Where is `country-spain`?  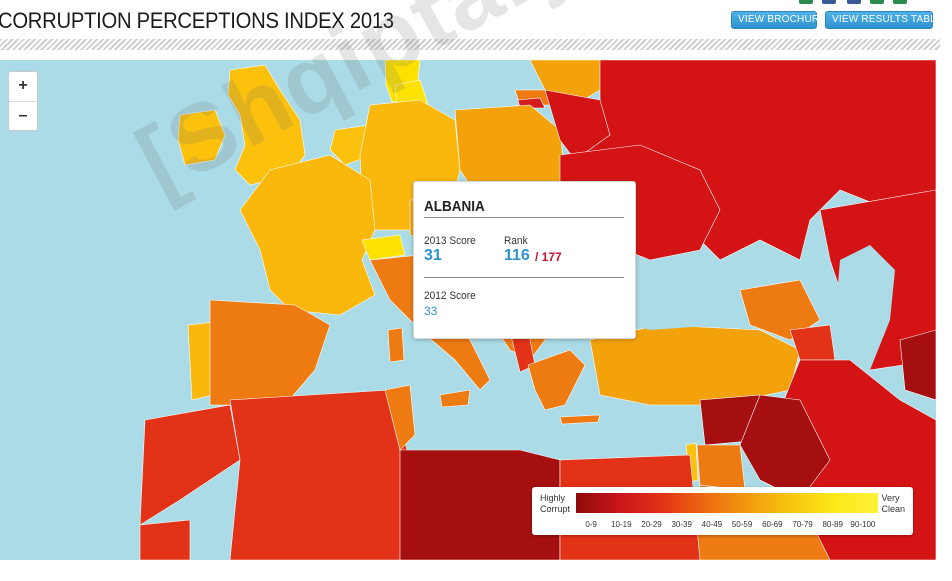 country-spain is located at coordinates (270, 352).